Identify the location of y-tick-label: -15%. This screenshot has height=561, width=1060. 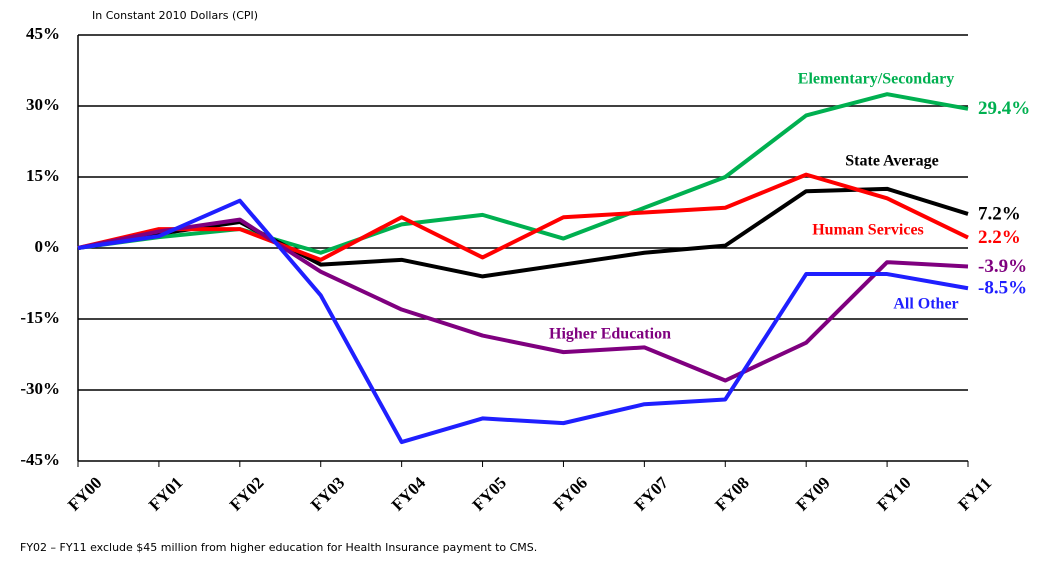
(40, 317).